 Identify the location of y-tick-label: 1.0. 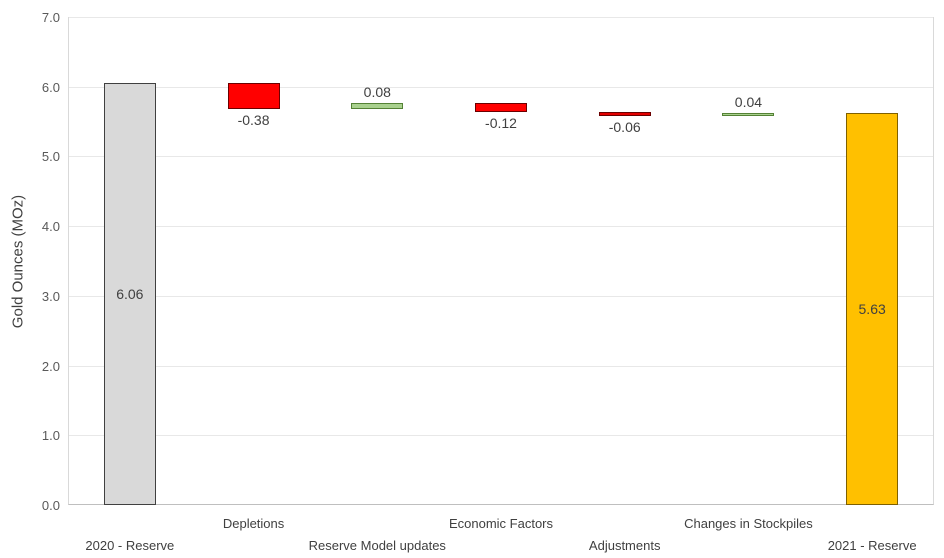
(50, 436).